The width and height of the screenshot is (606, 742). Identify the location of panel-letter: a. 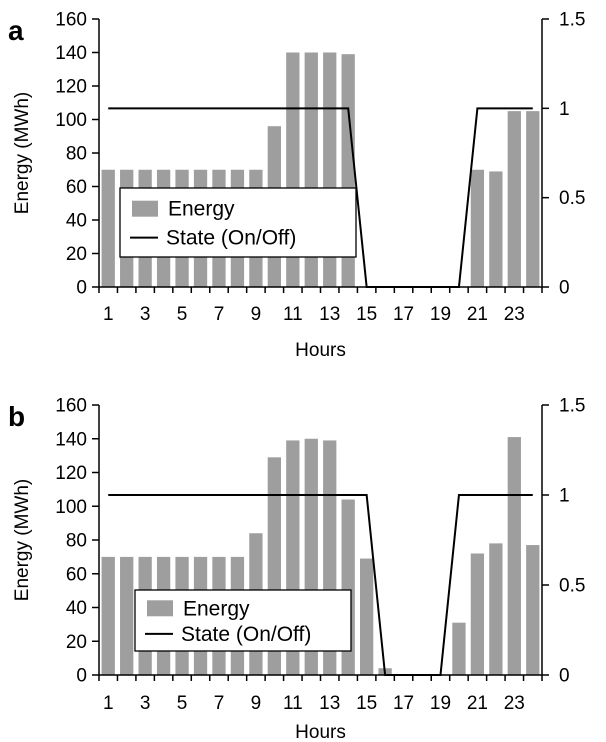
(16, 30).